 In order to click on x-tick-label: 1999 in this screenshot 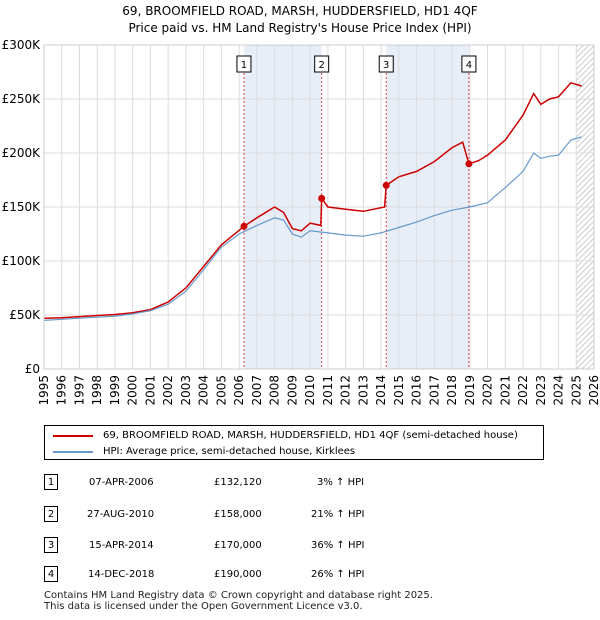, I will do `click(115, 390)`.